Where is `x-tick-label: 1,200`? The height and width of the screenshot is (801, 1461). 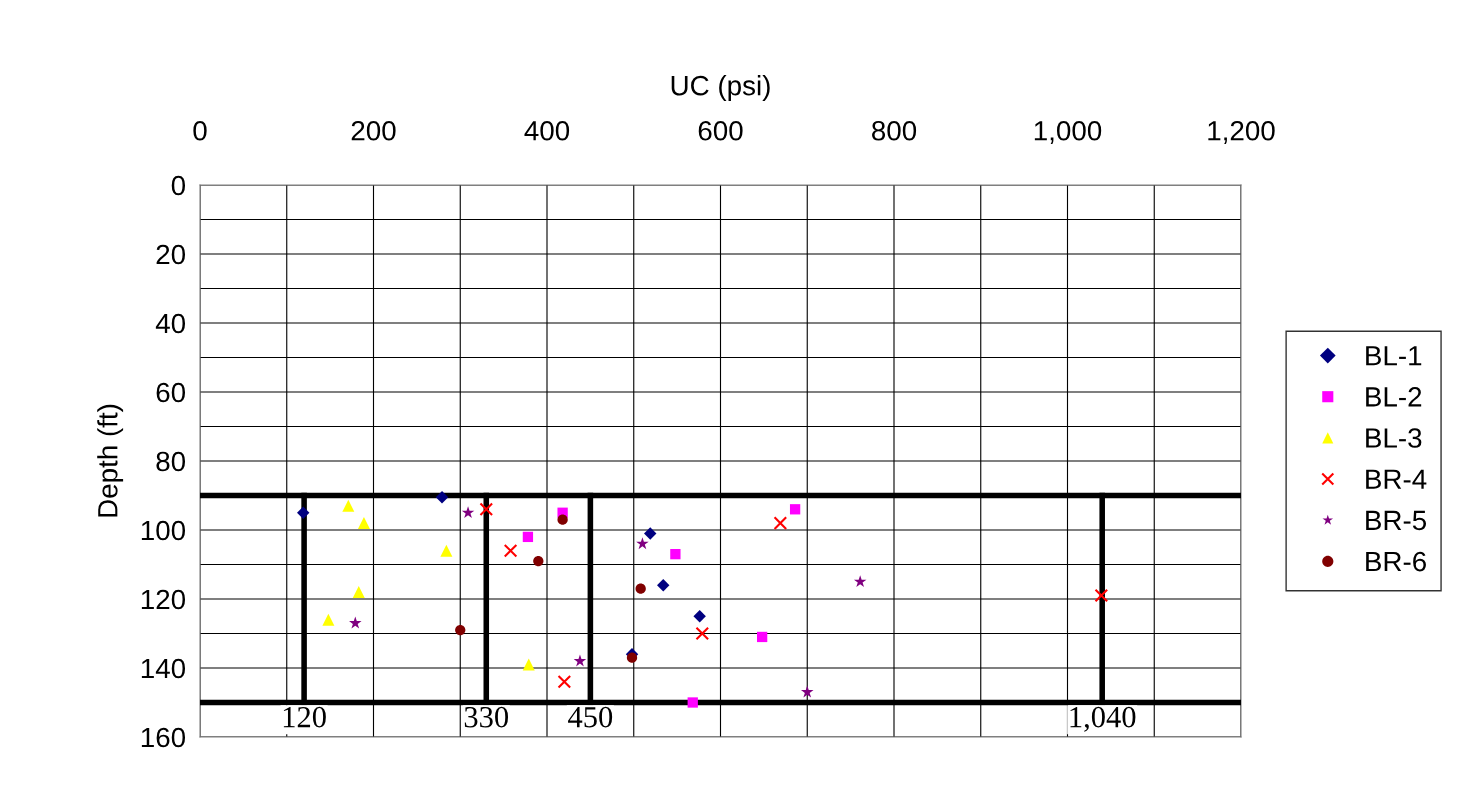 x-tick-label: 1,200 is located at coordinates (1241, 132).